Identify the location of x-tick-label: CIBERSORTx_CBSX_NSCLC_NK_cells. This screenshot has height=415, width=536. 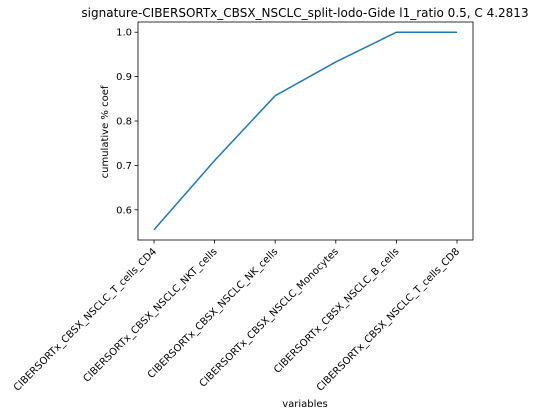
(213, 313).